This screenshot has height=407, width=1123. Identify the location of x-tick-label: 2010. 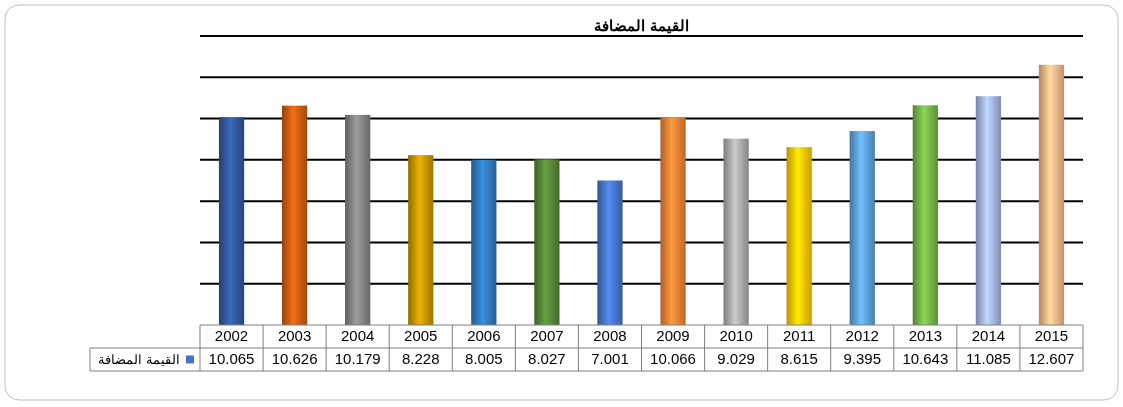
(736, 336).